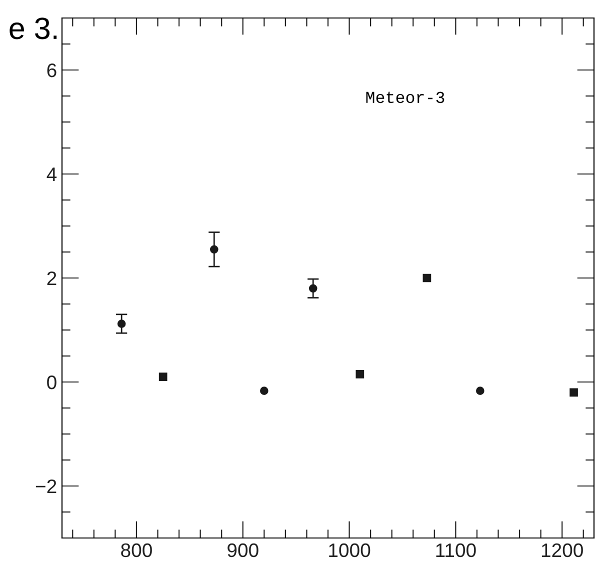 The height and width of the screenshot is (585, 604). I want to click on annotation: Meteor-3, so click(405, 98).